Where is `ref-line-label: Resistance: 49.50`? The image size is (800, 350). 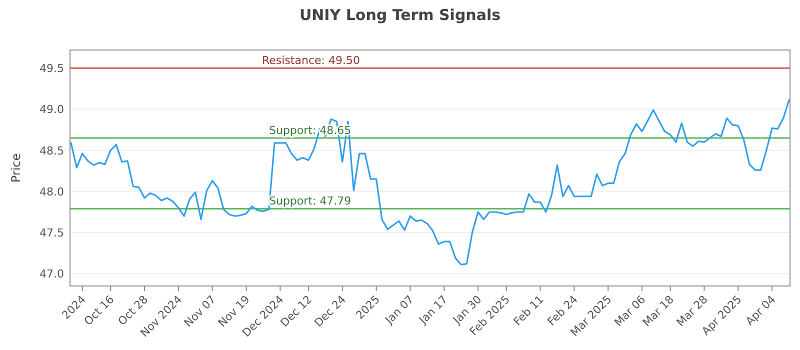
ref-line-label: Resistance: 49.50 is located at coordinates (311, 61).